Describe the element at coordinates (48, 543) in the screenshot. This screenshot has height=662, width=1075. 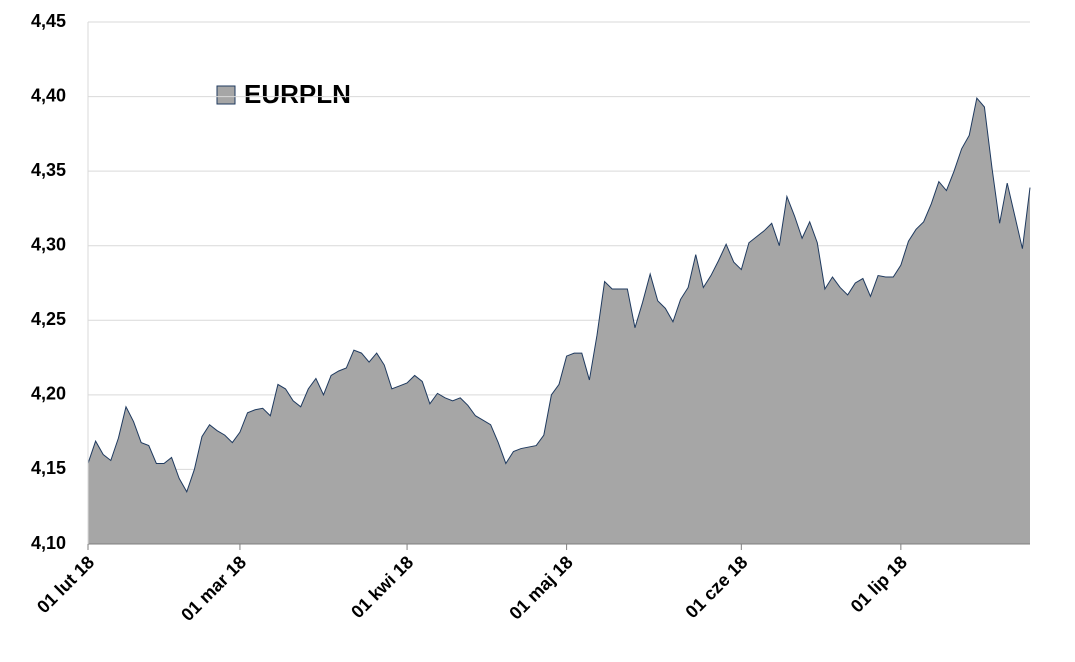
I see `y-tick-label: 4,10` at that location.